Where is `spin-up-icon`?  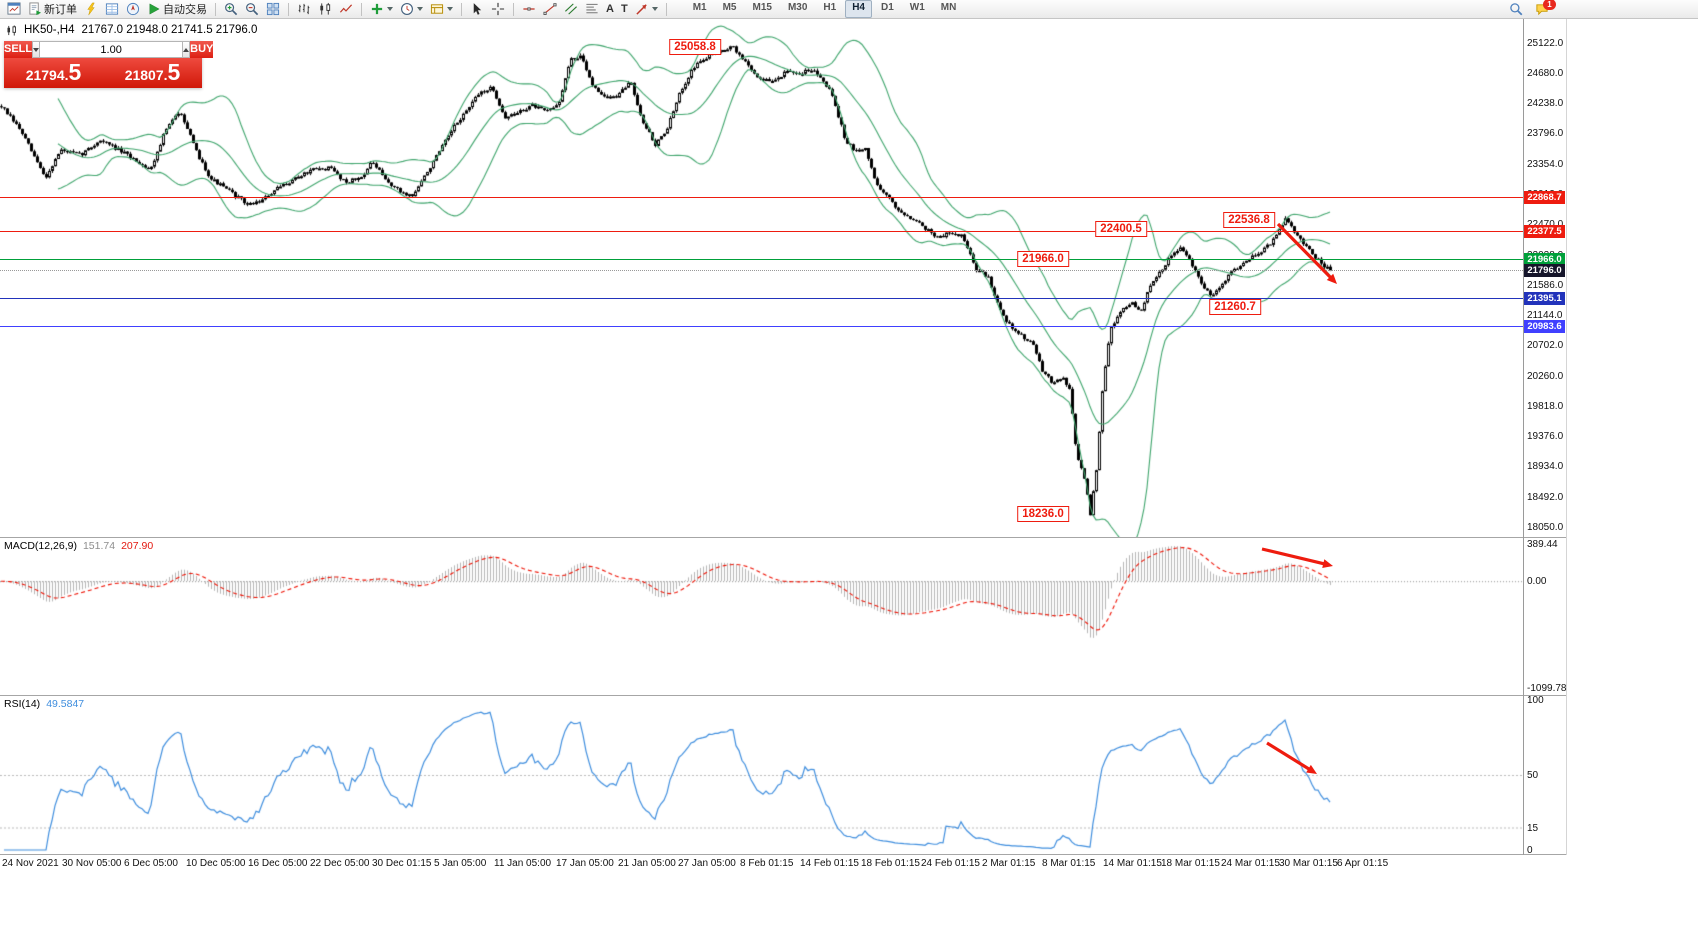 spin-up-icon is located at coordinates (186, 49).